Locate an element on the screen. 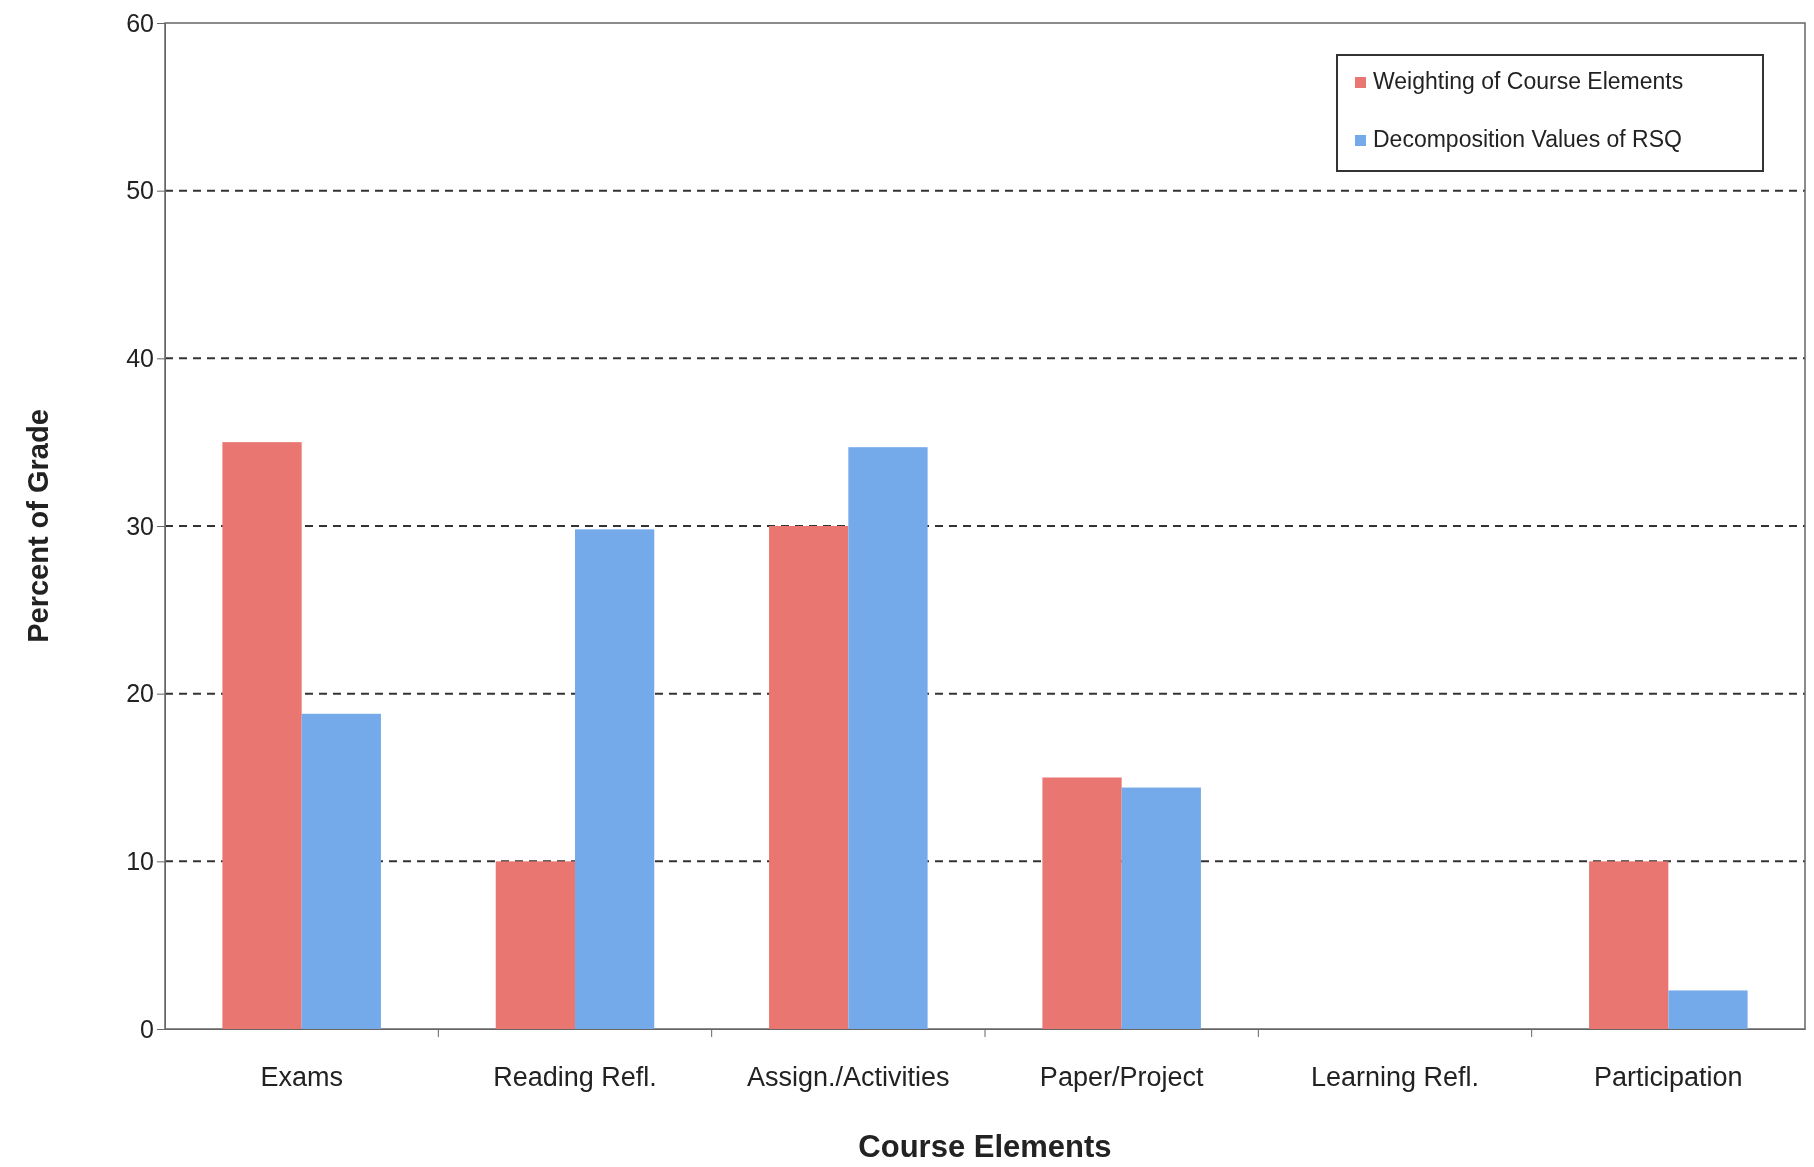  y-tick-label: 50 is located at coordinates (140, 190).